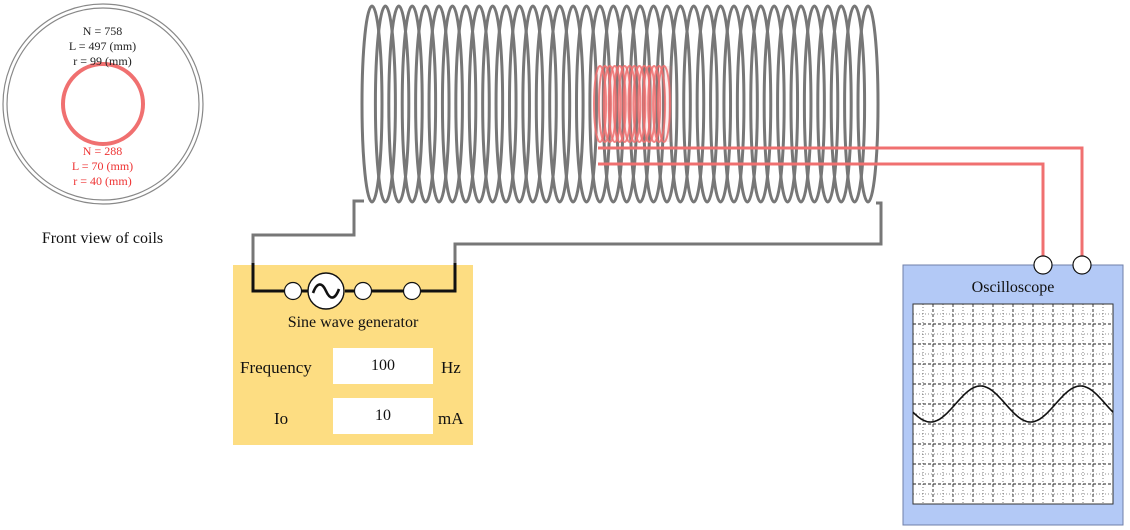 The image size is (1130, 530). What do you see at coordinates (363, 291) in the screenshot?
I see `terminal-mid` at bounding box center [363, 291].